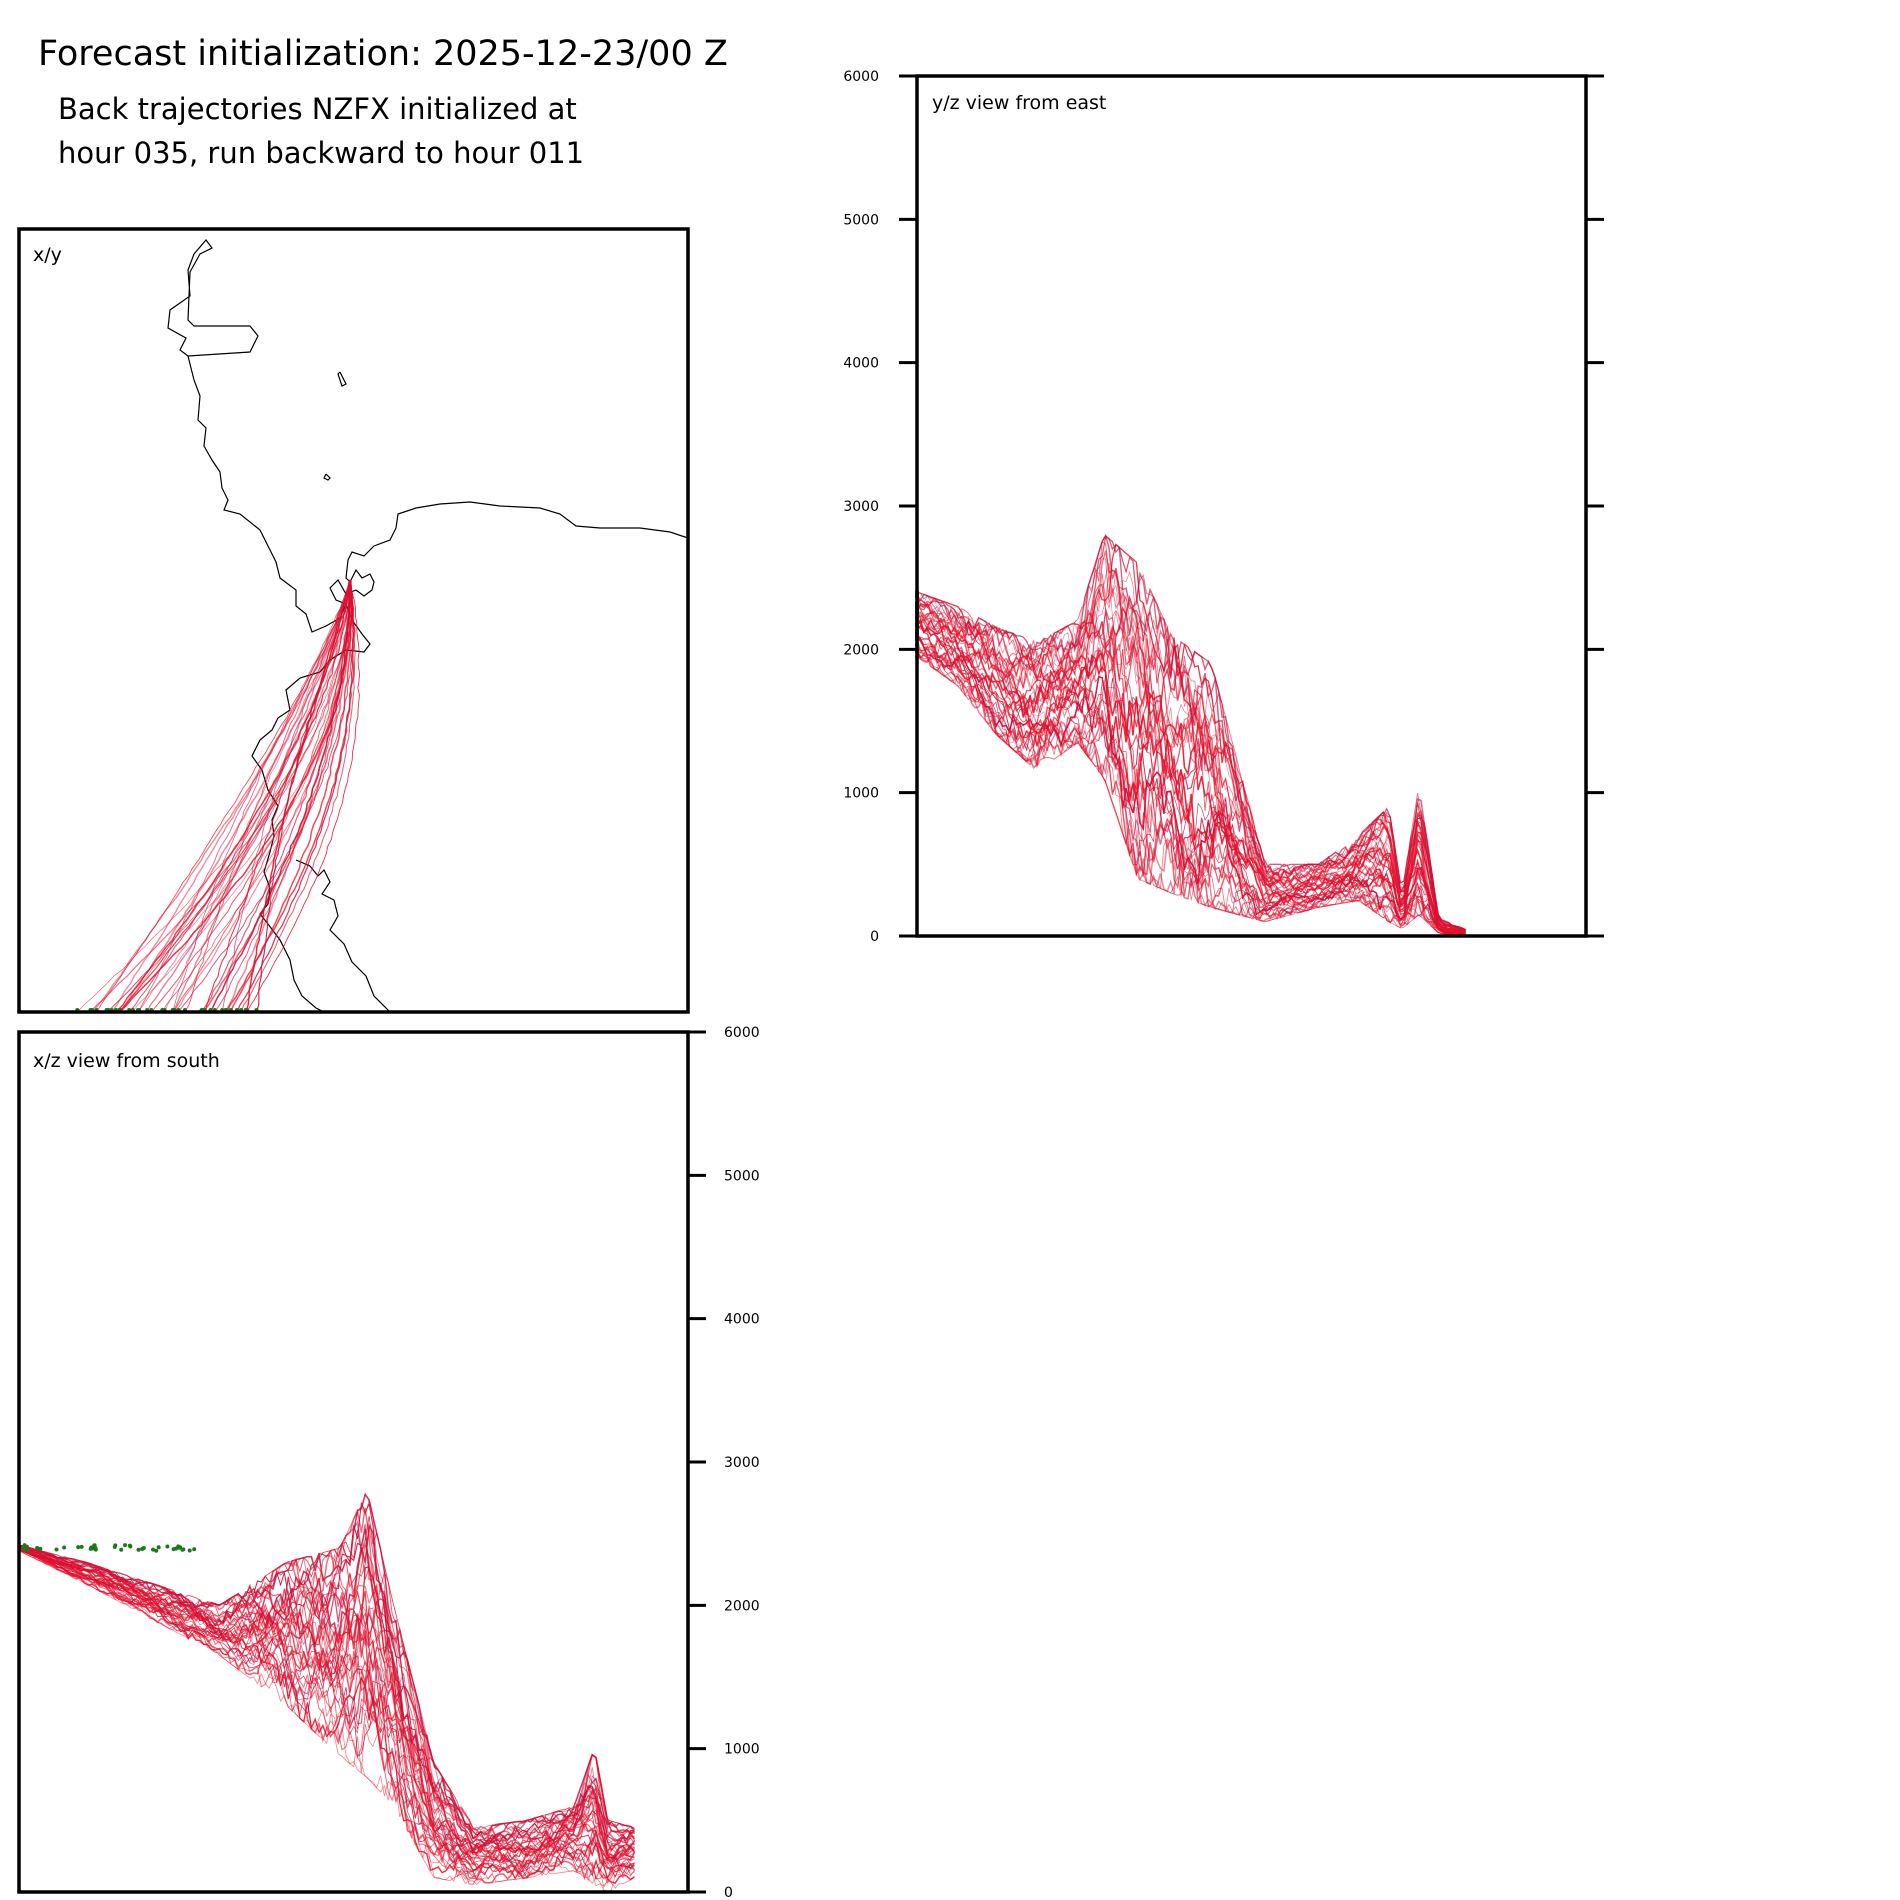 The image size is (1900, 1900). Describe the element at coordinates (742, 1750) in the screenshot. I see `xz-ytick-label-1000: 1000` at that location.